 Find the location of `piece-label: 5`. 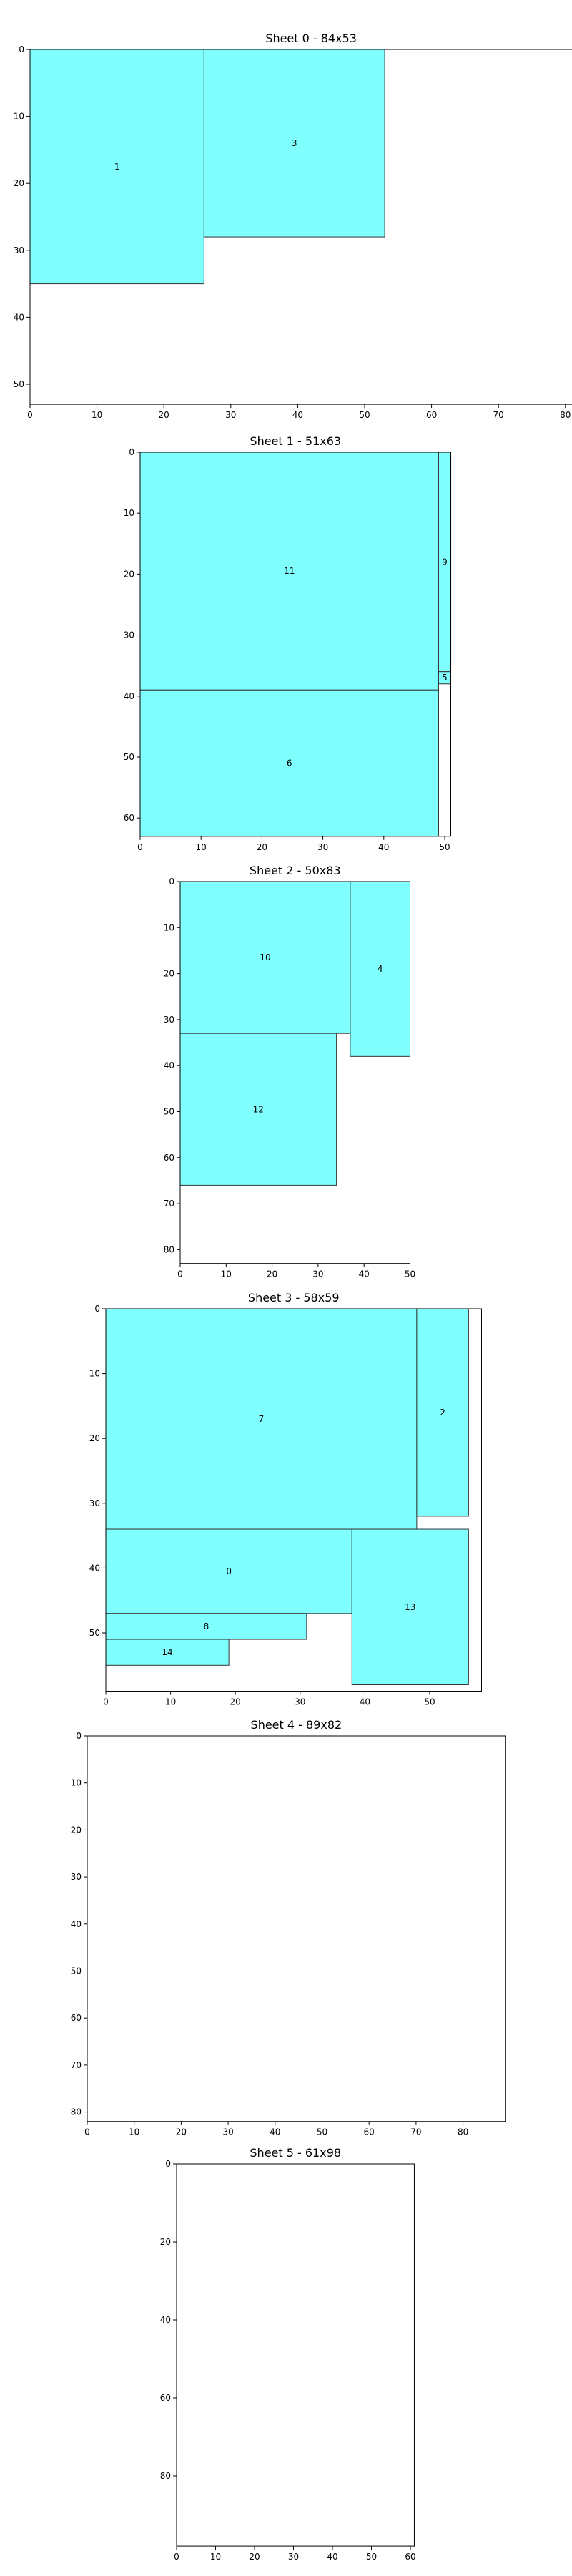

piece-label: 5 is located at coordinates (445, 678).